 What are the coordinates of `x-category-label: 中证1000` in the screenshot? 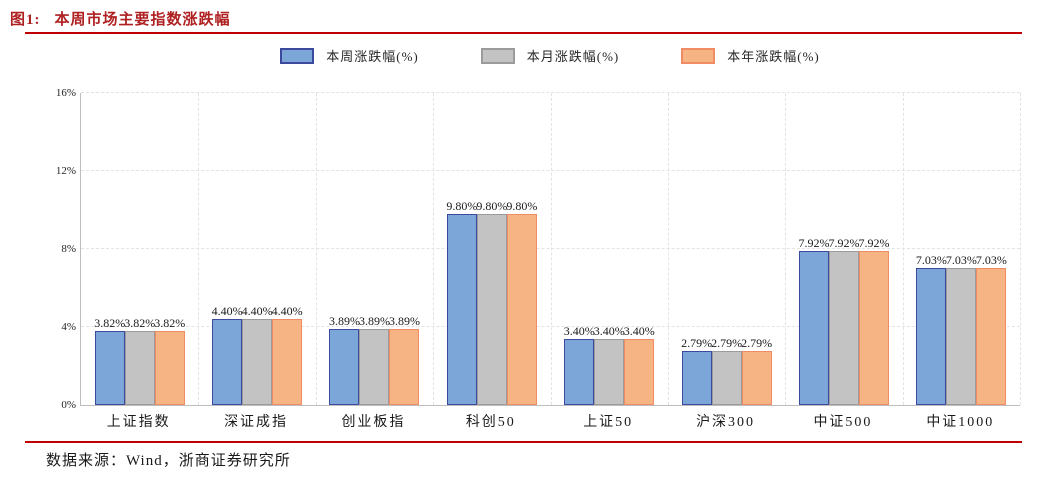 It's located at (960, 422).